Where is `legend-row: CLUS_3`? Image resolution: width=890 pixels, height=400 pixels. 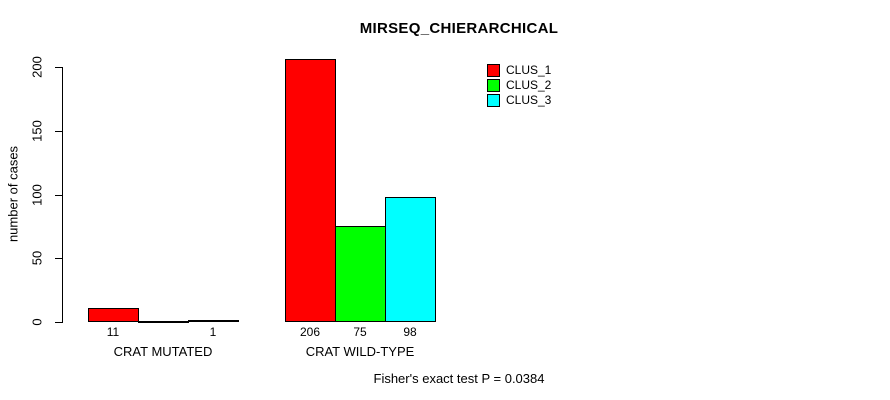 legend-row: CLUS_3 is located at coordinates (519, 100).